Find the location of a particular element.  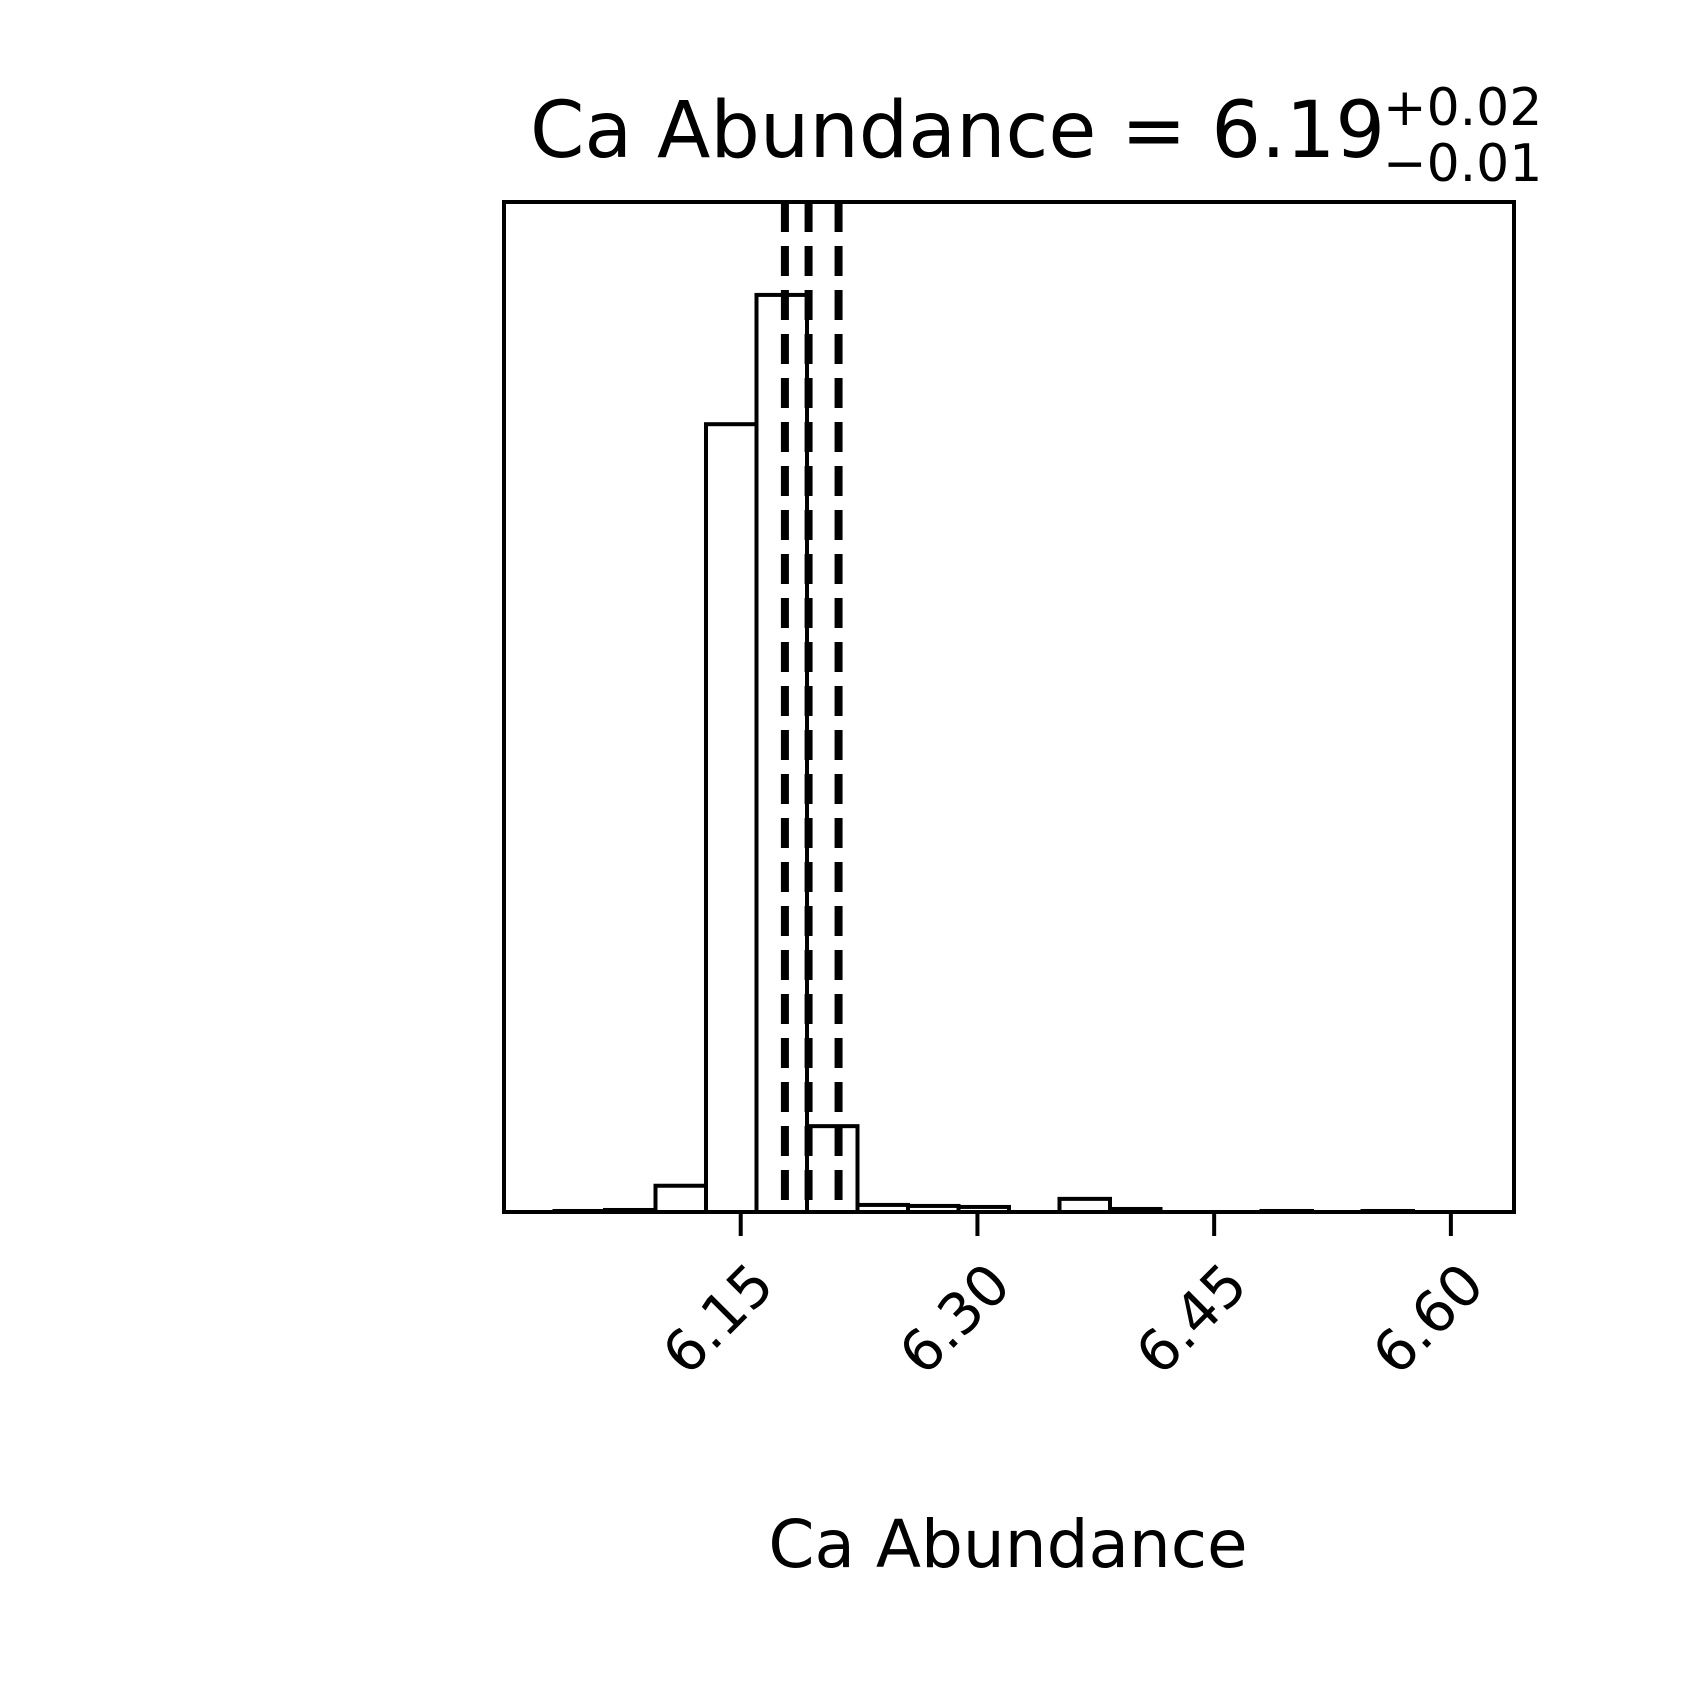

x-tick-label: 6.45 is located at coordinates (1192, 1319).